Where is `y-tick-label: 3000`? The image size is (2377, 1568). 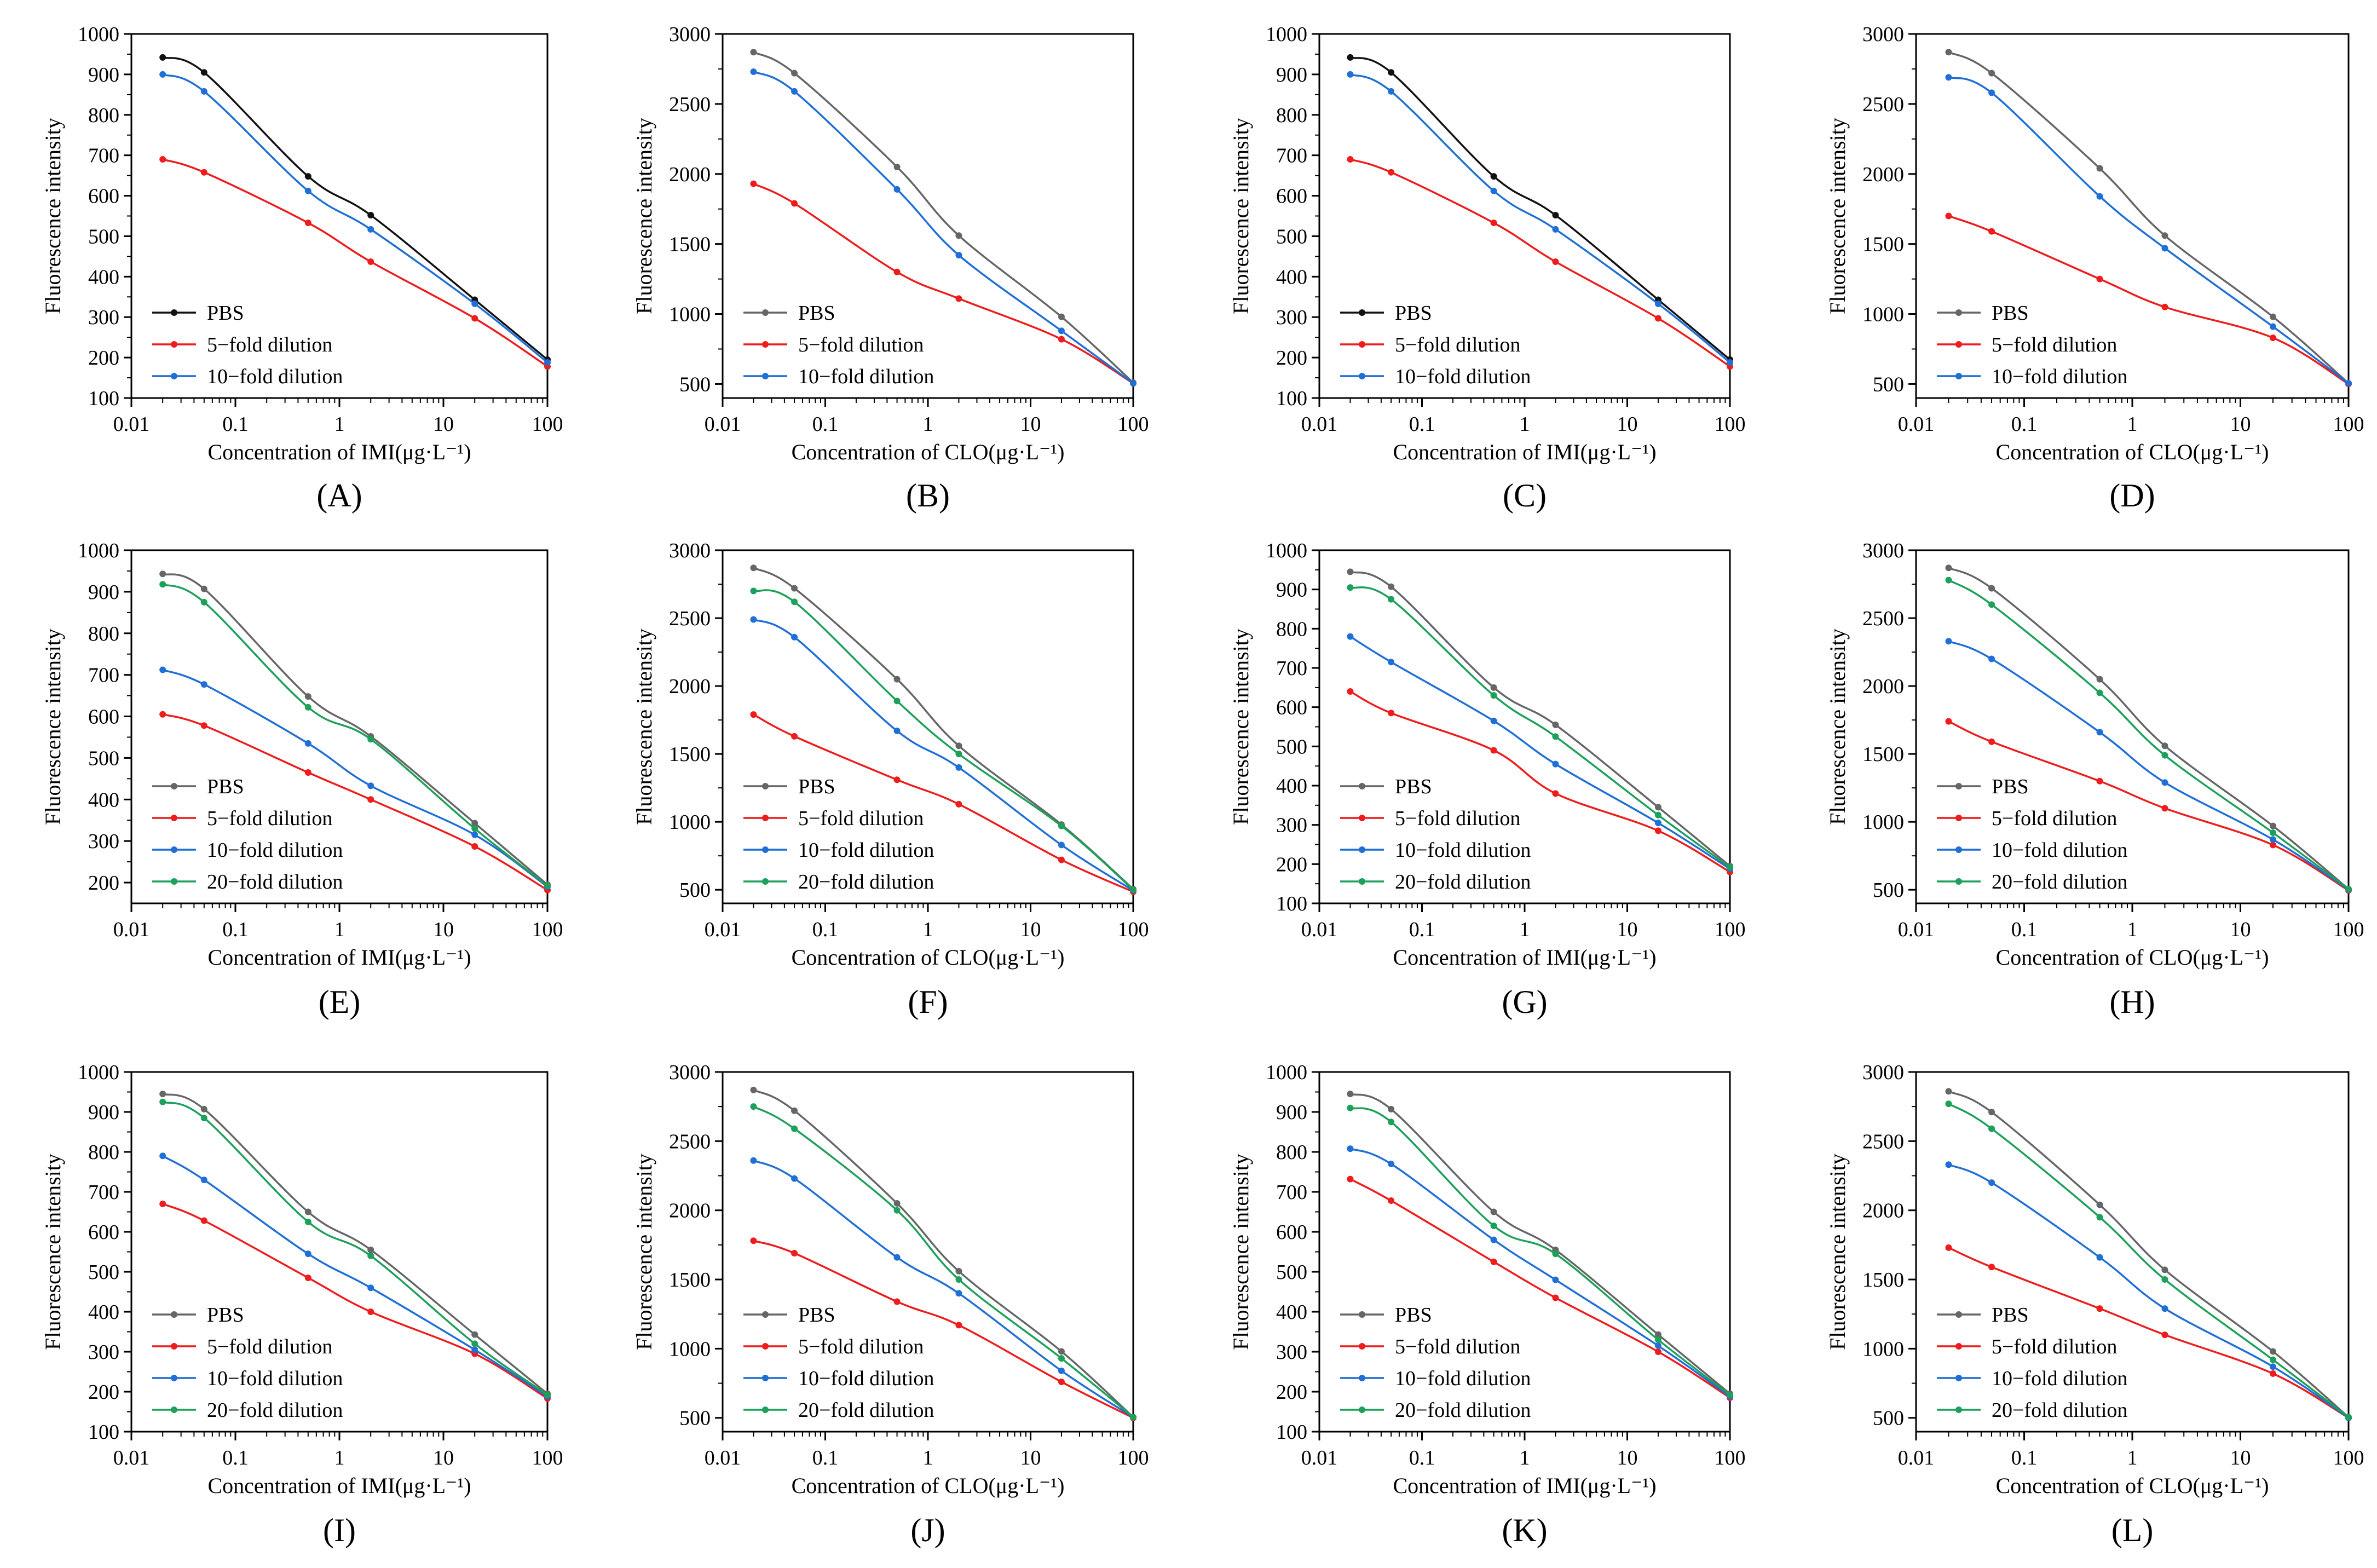
y-tick-label: 3000 is located at coordinates (690, 34).